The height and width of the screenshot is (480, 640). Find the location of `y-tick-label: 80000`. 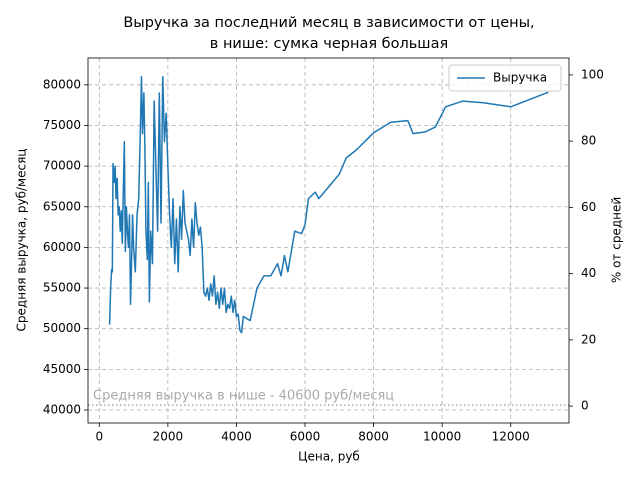

y-tick-label: 80000 is located at coordinates (62, 84).